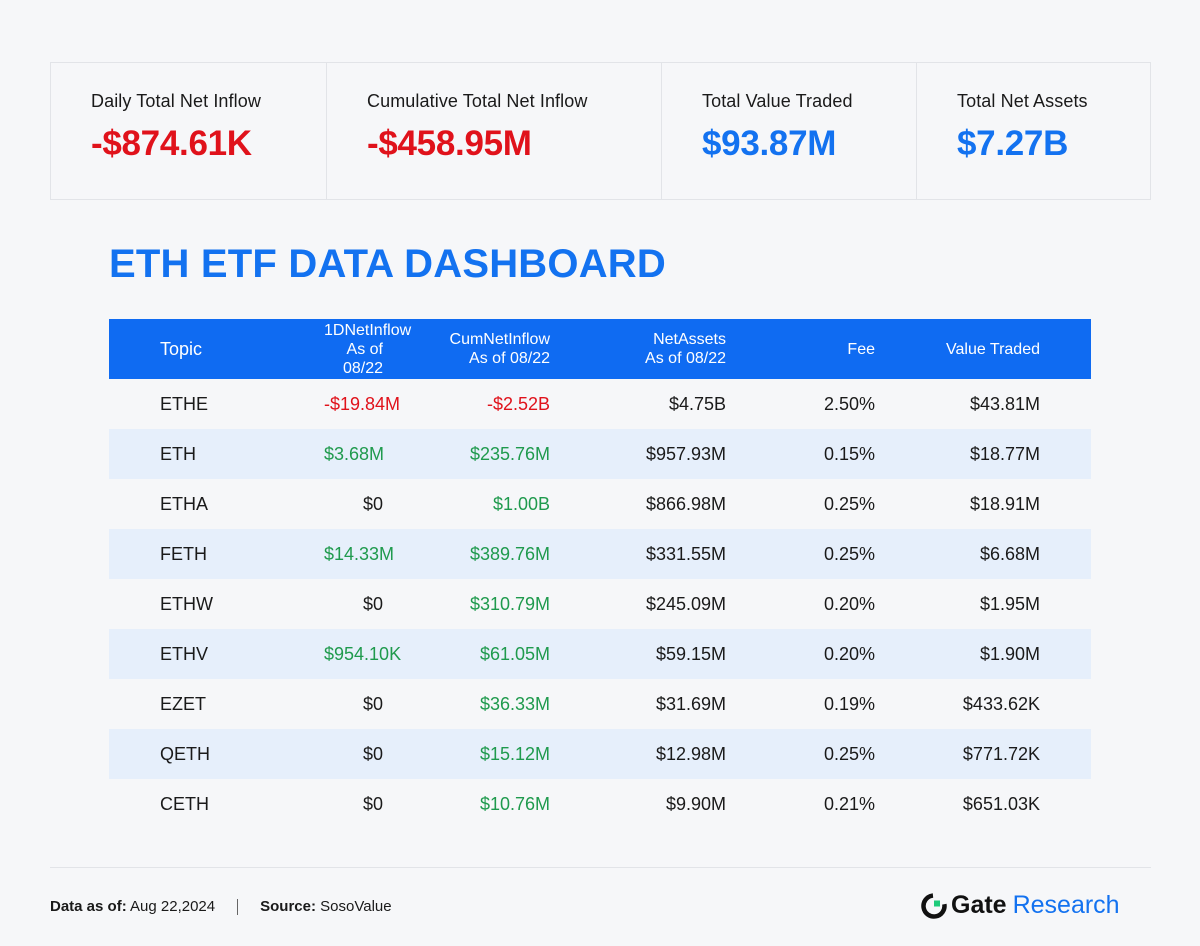 This screenshot has height=946, width=1200. I want to click on cell-topic: ETH, so click(178, 453).